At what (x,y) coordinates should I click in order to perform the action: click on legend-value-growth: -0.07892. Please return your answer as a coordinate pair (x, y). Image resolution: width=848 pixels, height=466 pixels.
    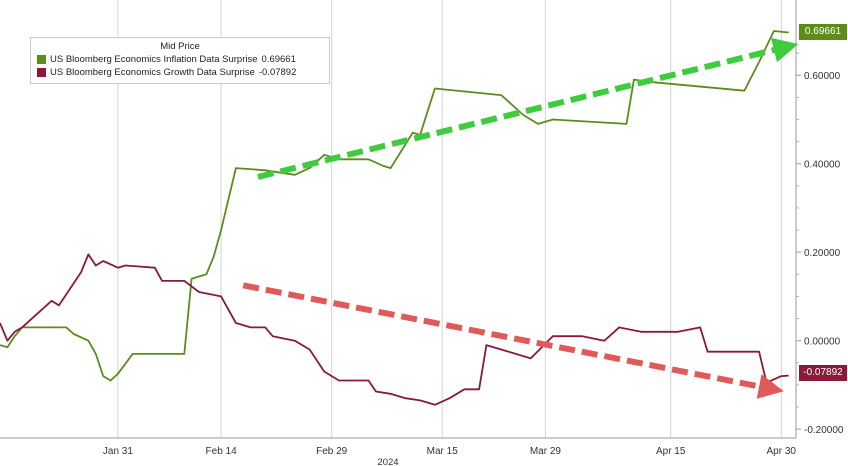
    Looking at the image, I should click on (277, 72).